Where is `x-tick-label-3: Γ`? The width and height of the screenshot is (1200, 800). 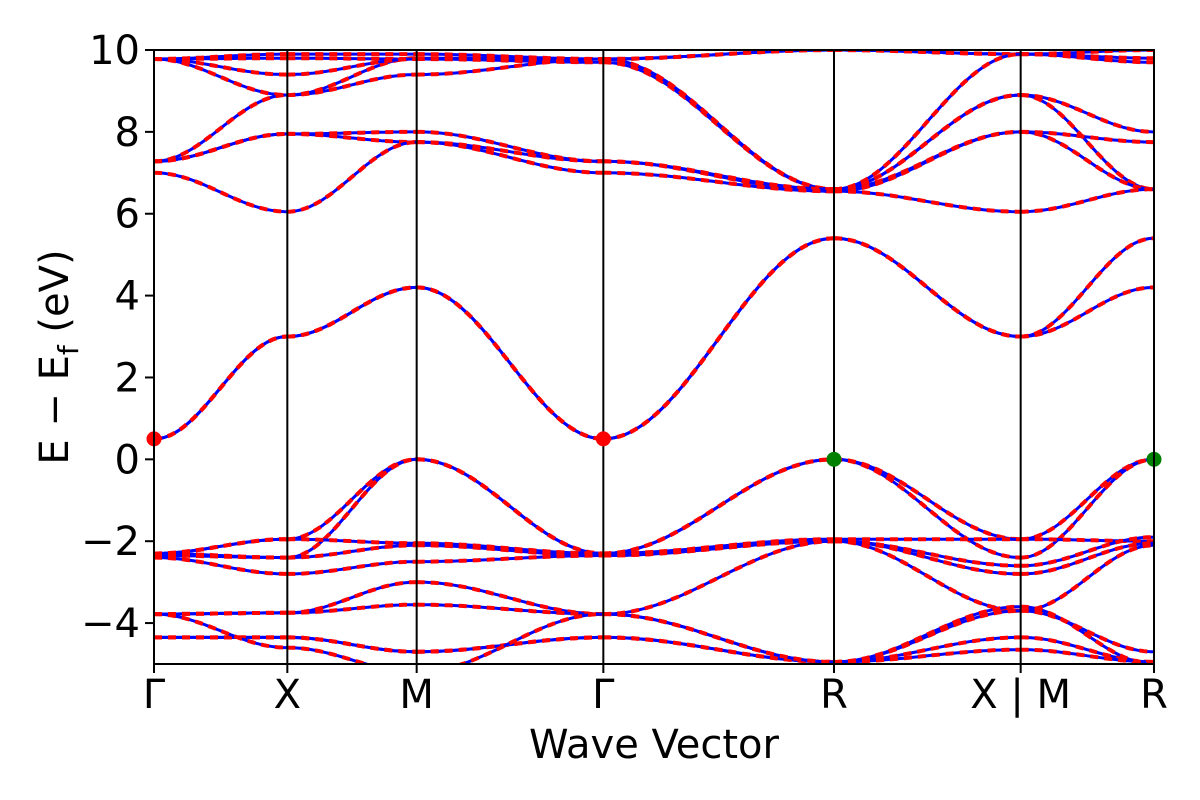
x-tick-label-3: Γ is located at coordinates (603, 695).